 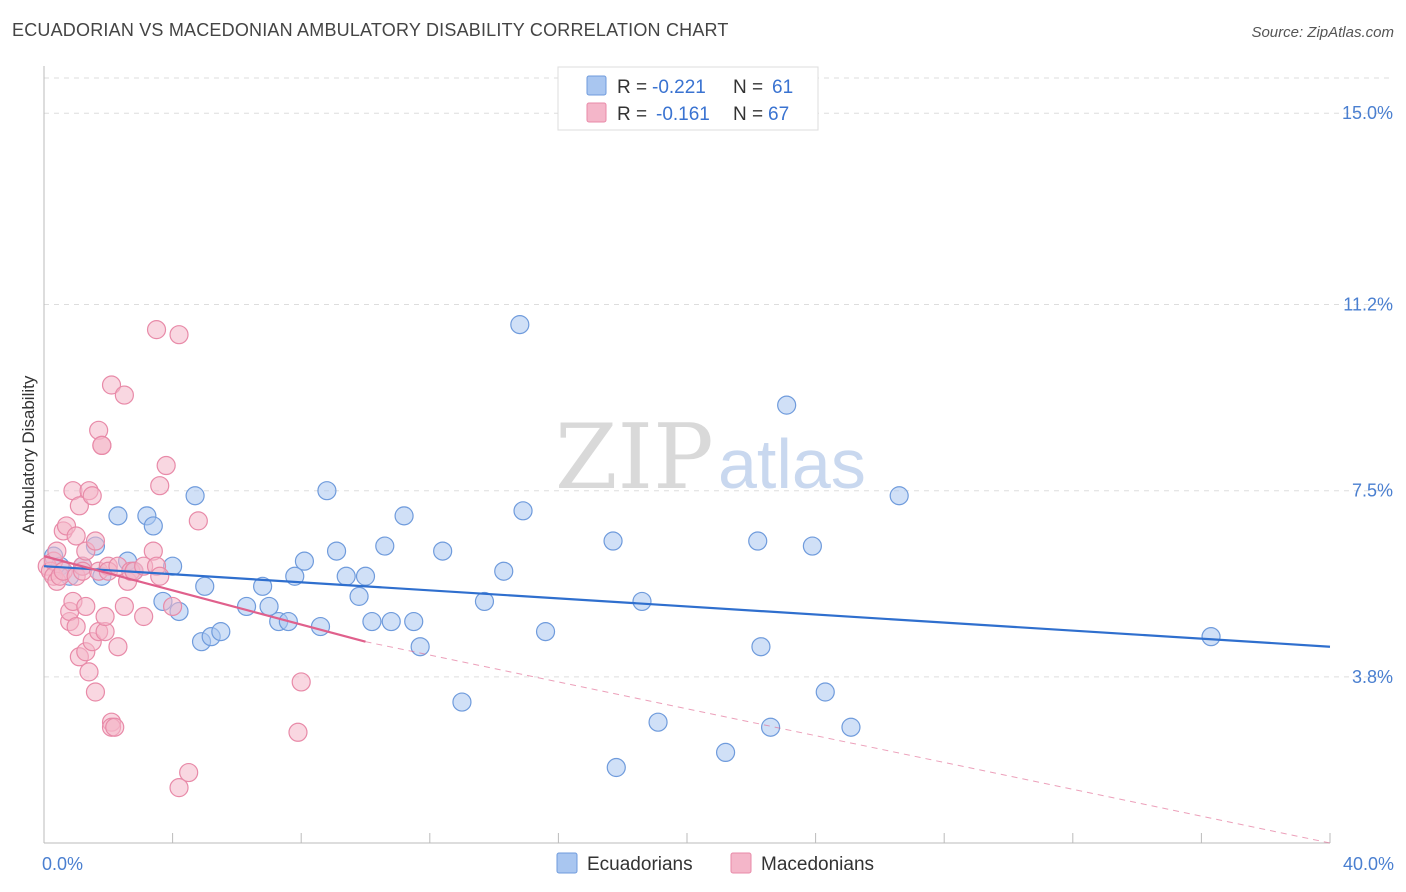 I want to click on y-axis-title: Ambulatory Disability, so click(x=28, y=454).